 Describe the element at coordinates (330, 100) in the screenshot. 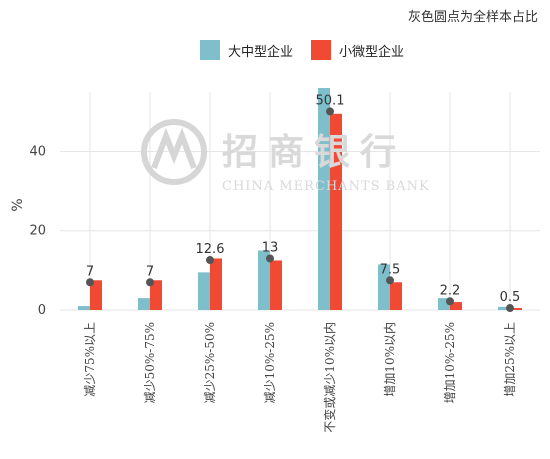

I see `dot-value-label: 50.1` at that location.